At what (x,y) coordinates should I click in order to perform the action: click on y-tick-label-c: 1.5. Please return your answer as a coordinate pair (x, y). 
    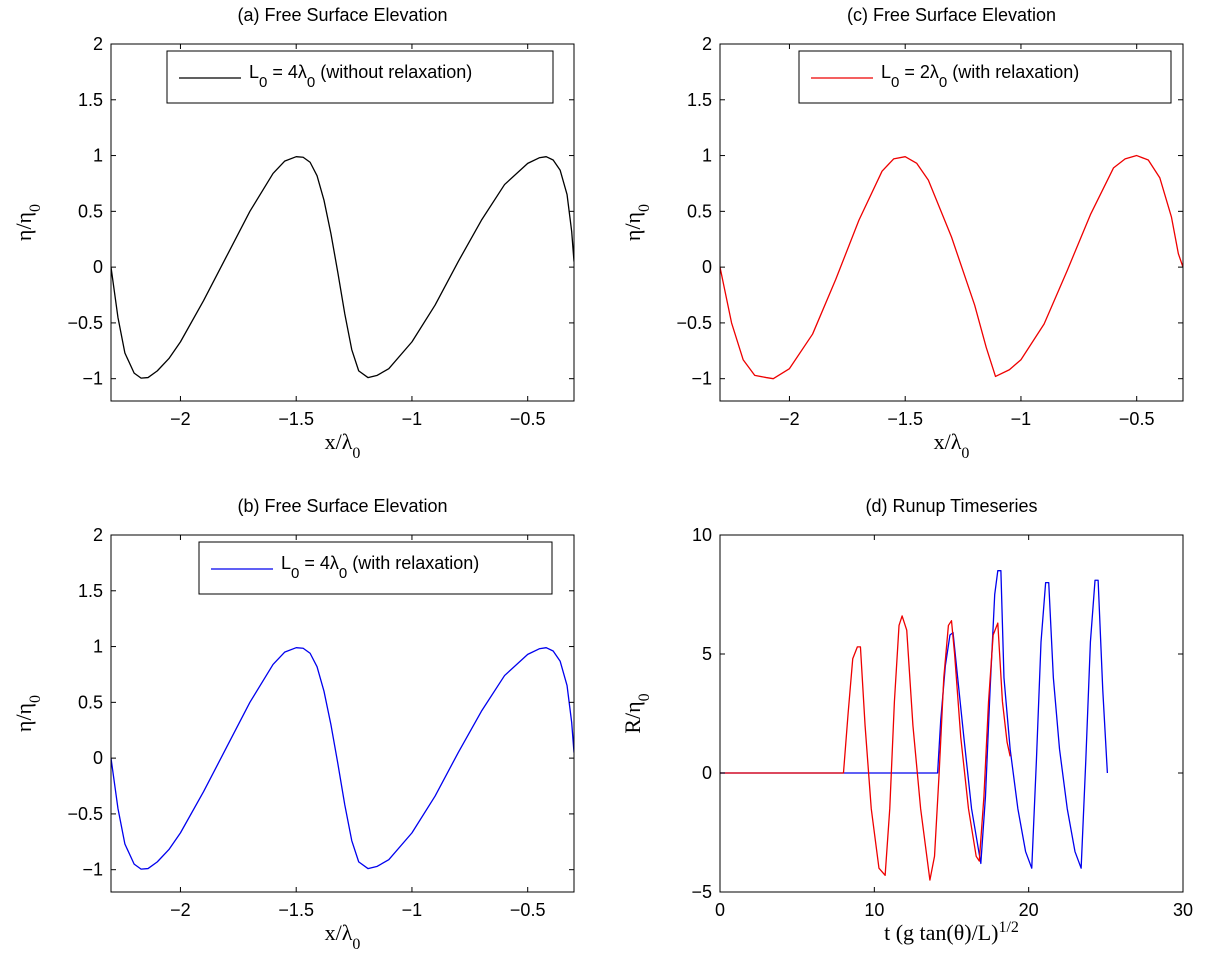
    Looking at the image, I should click on (699, 100).